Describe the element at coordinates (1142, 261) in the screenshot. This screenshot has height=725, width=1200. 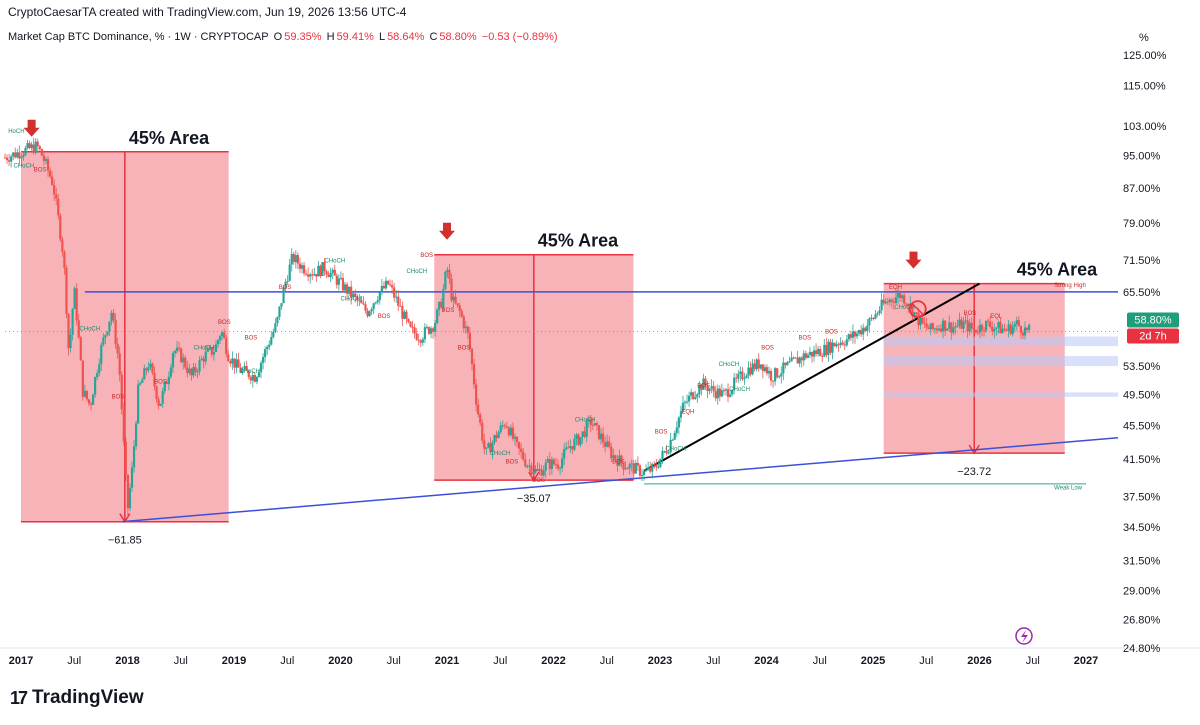
I see `y-tick-label: 71.50%` at that location.